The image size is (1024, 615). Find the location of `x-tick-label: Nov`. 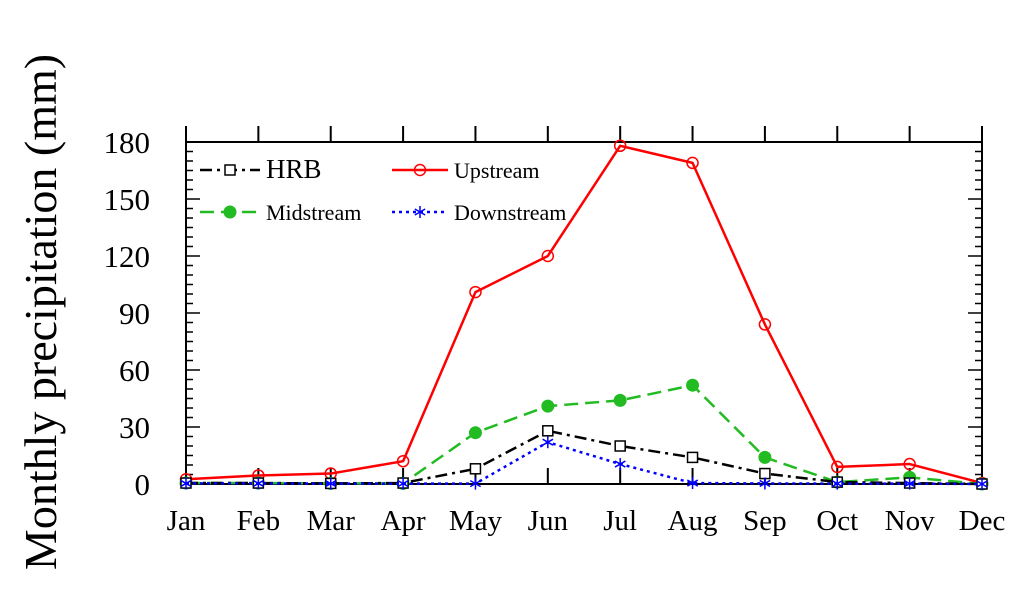

x-tick-label: Nov is located at coordinates (910, 521).